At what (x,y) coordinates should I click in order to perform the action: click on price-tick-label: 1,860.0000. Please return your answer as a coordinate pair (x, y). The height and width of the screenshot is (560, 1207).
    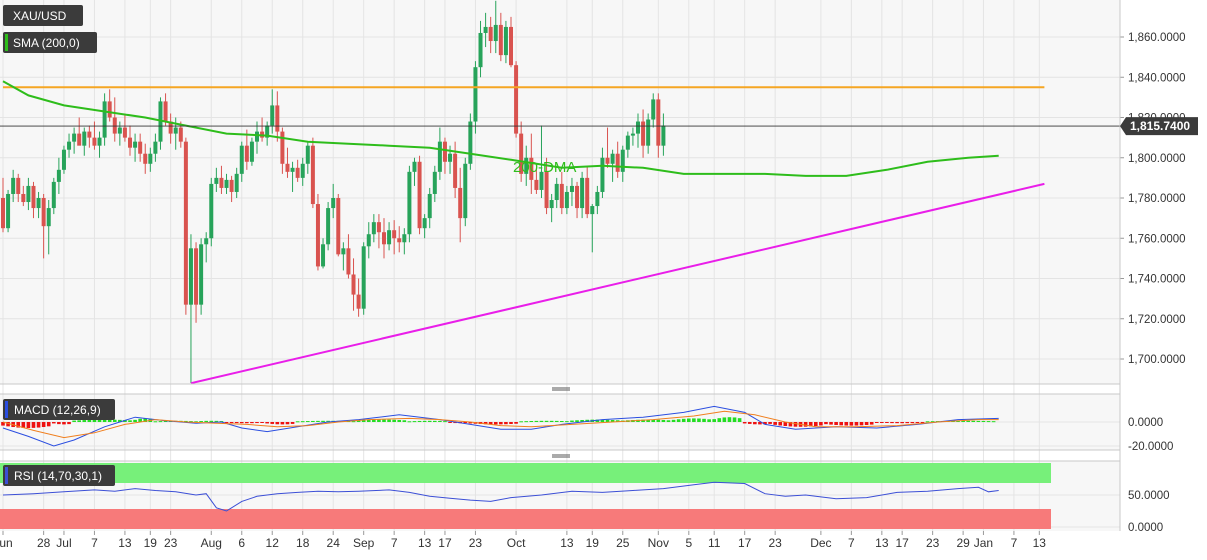
    Looking at the image, I should click on (1157, 38).